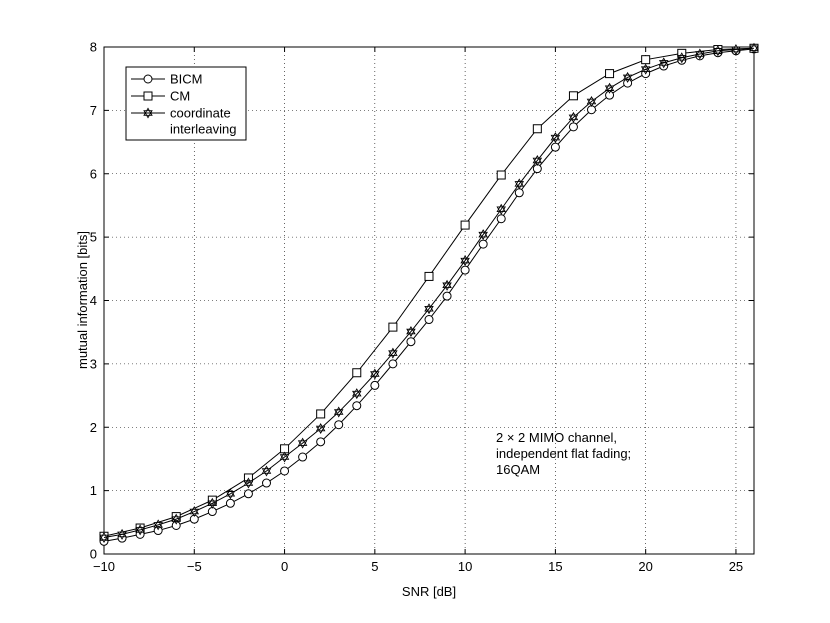  I want to click on x-tick-label: 5, so click(374, 566).